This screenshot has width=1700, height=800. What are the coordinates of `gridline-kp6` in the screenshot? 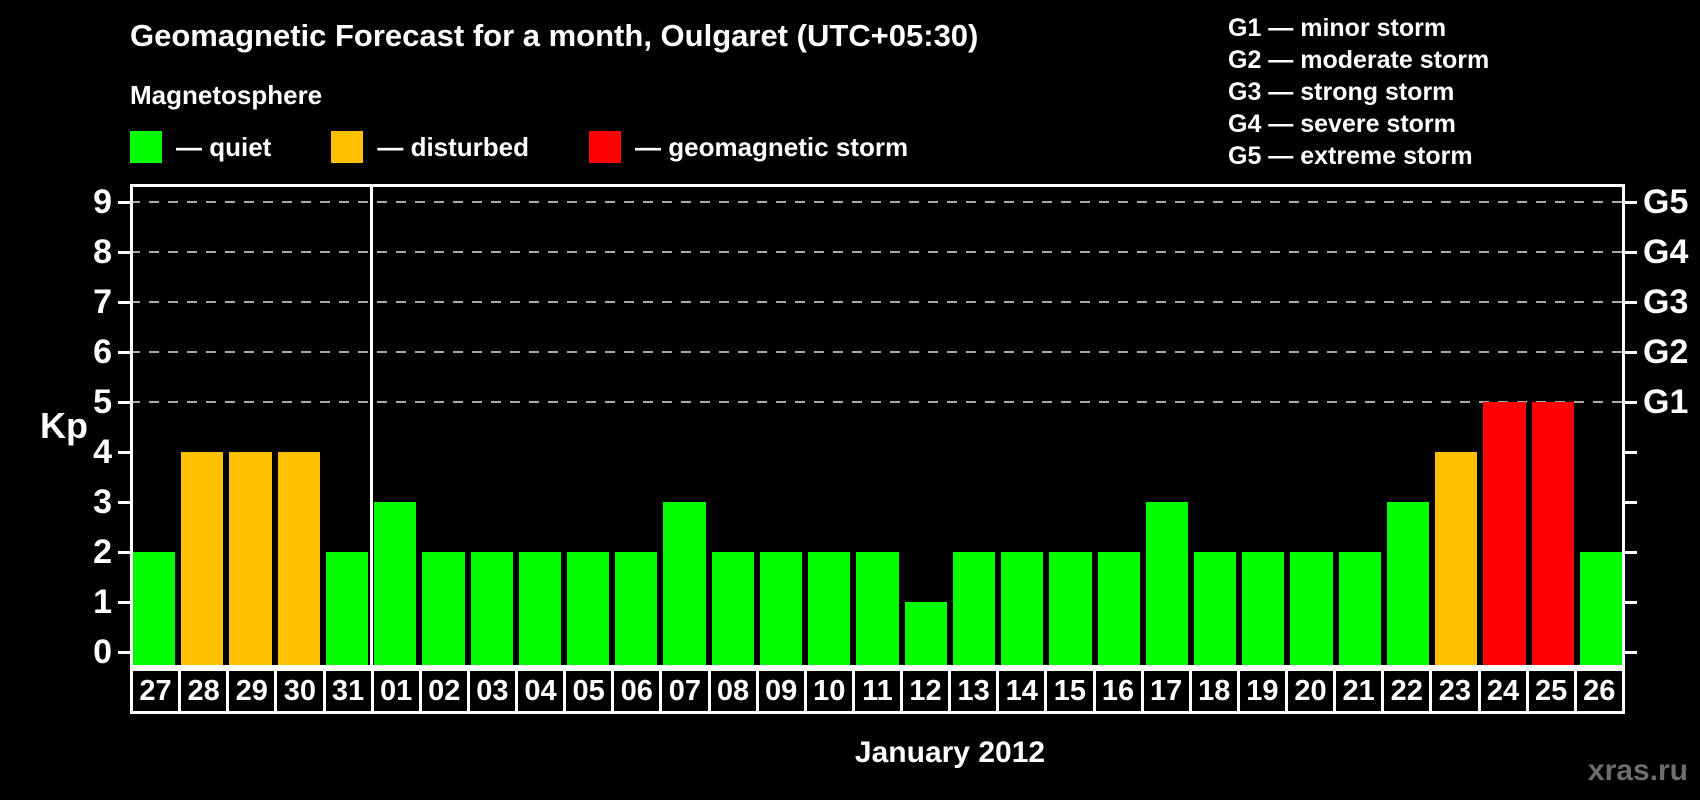 It's located at (877, 352).